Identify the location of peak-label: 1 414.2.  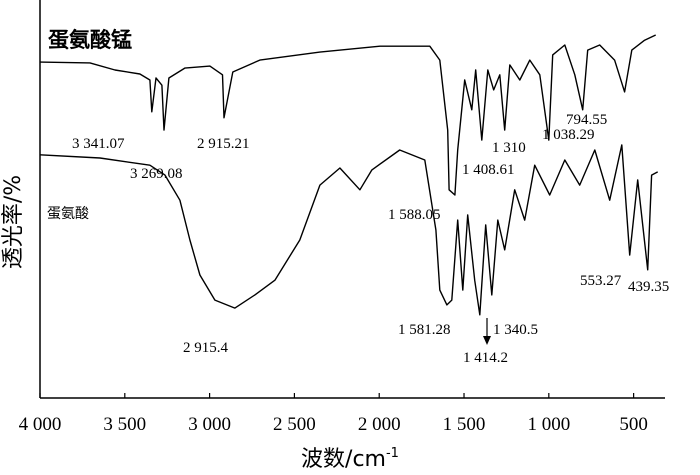
(485, 358).